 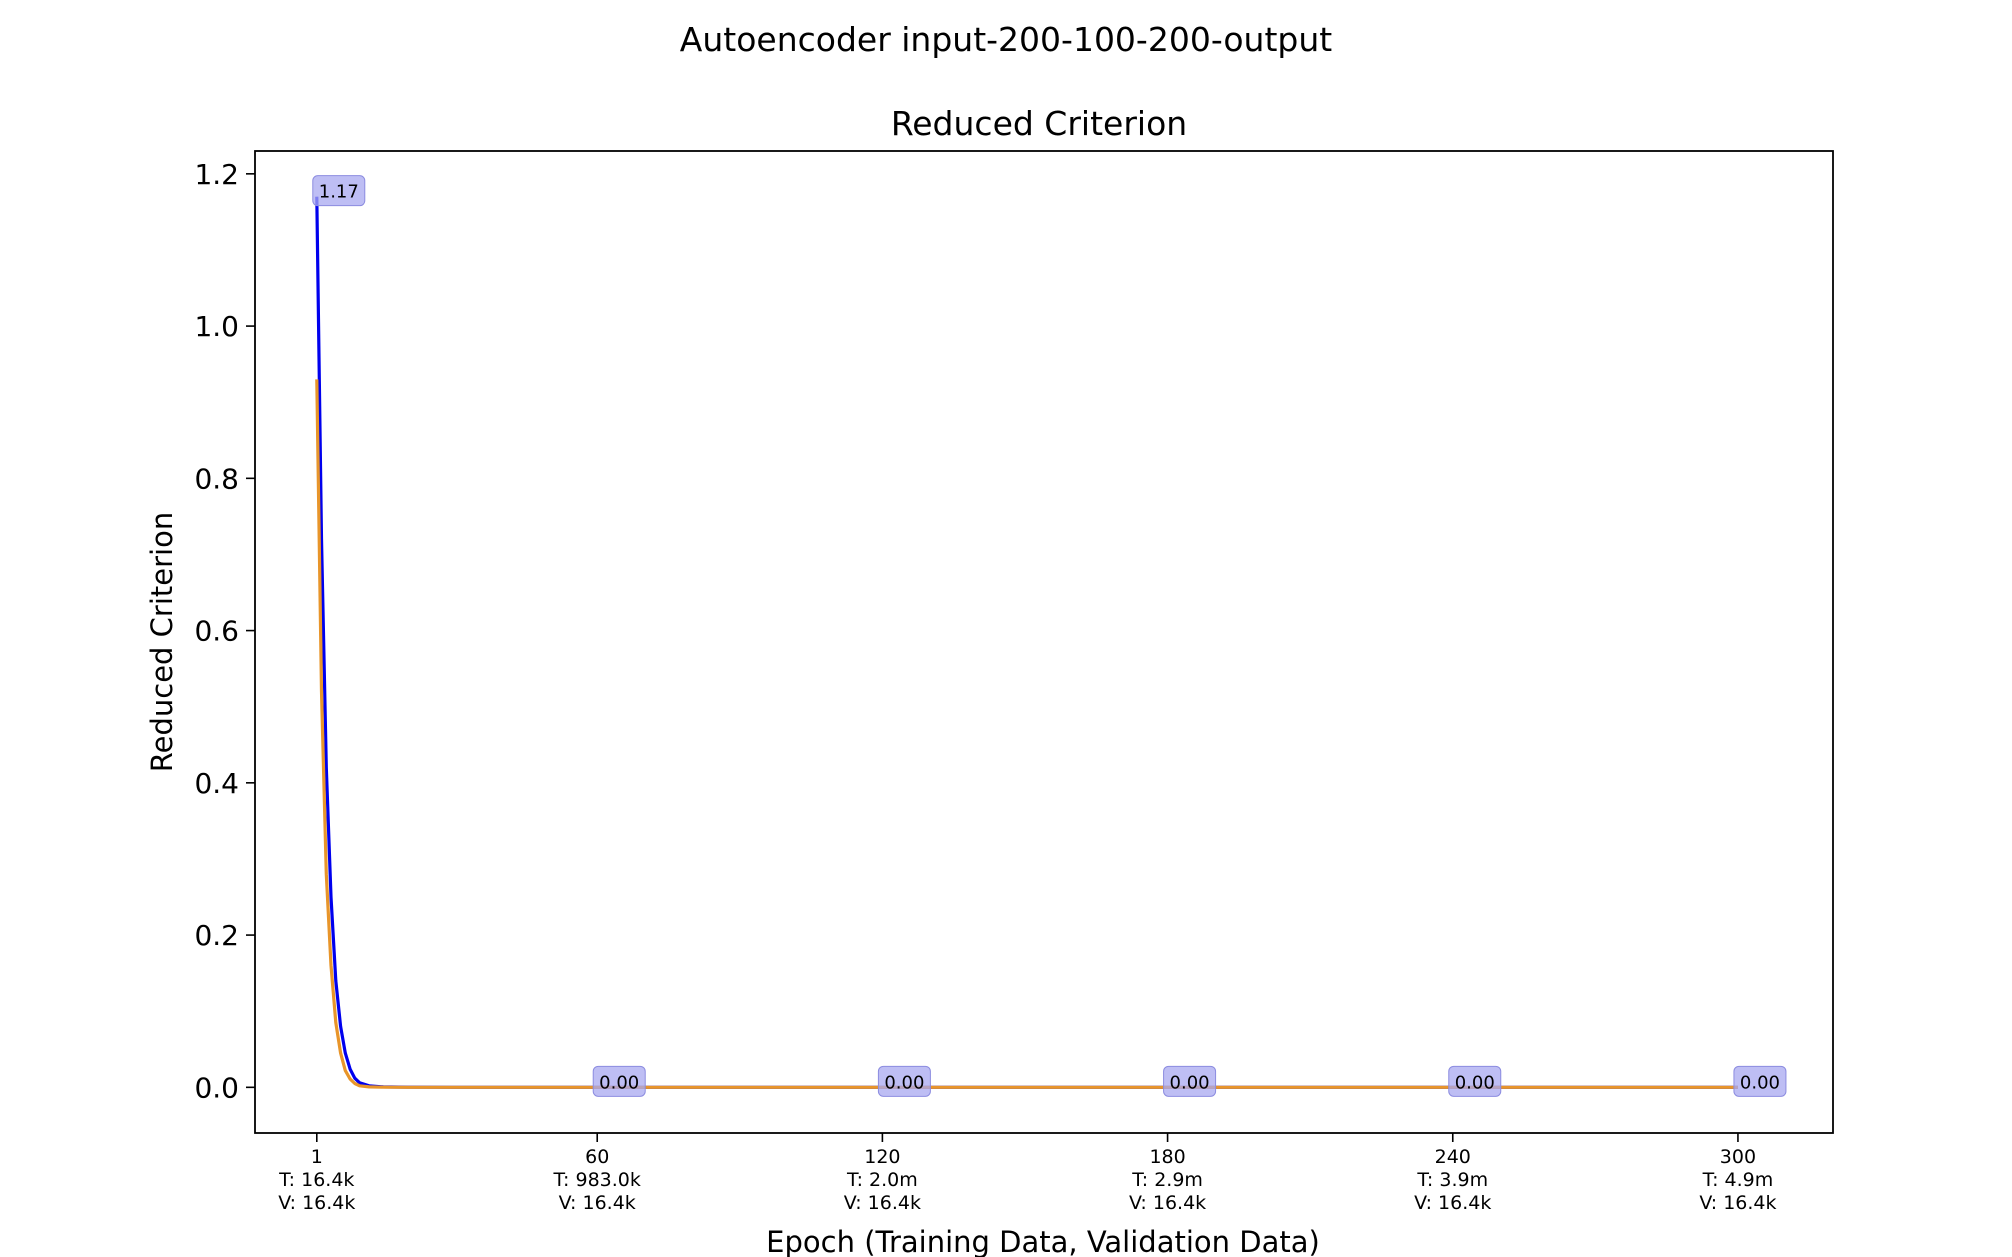 I want to click on figure-suptitle: Autoencoder input-200-100-200-output, so click(x=1006, y=39).